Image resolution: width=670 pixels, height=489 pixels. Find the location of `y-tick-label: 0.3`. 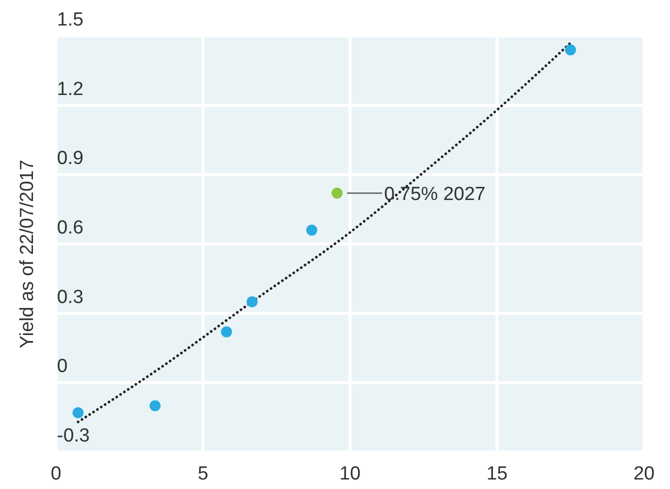

y-tick-label: 0.3 is located at coordinates (70, 297).